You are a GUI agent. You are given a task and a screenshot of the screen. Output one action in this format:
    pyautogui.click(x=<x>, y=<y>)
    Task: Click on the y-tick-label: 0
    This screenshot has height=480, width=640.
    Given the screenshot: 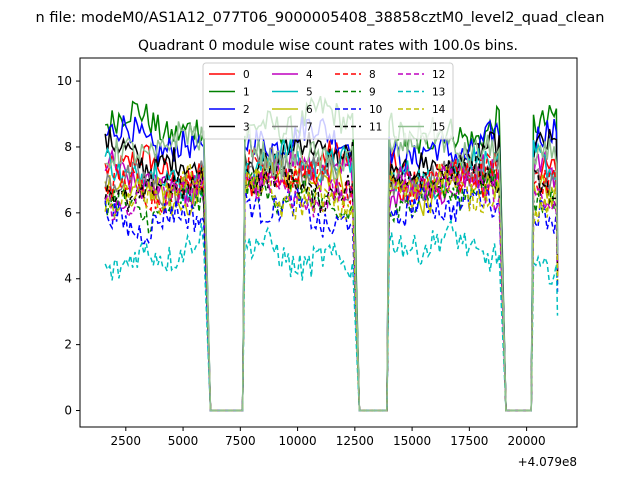 What is the action you would take?
    pyautogui.click(x=68, y=411)
    